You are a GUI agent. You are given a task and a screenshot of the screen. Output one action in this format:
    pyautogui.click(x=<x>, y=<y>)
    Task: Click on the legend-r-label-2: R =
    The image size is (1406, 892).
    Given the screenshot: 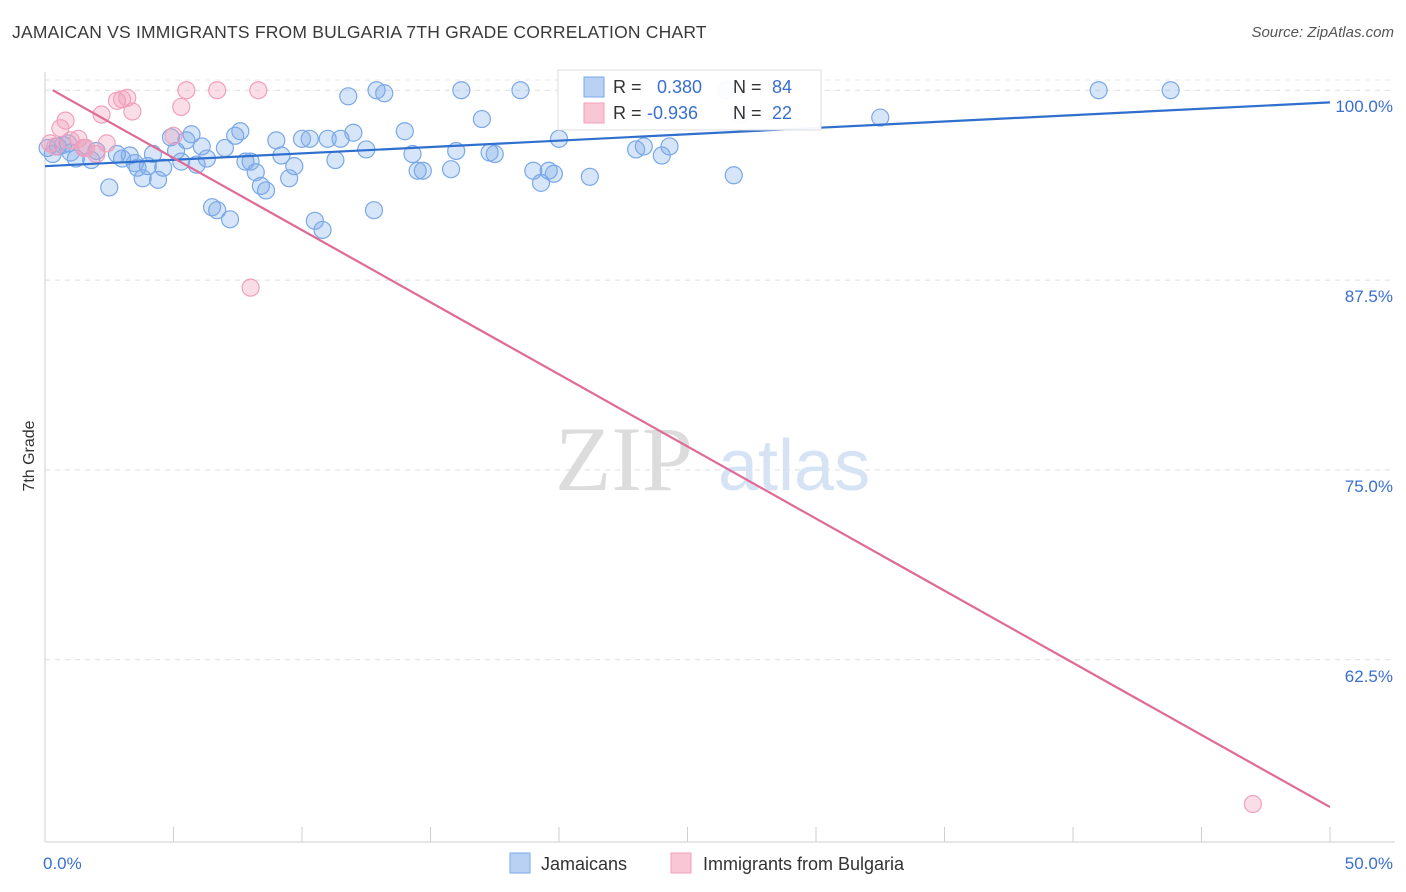 What is the action you would take?
    pyautogui.click(x=627, y=113)
    